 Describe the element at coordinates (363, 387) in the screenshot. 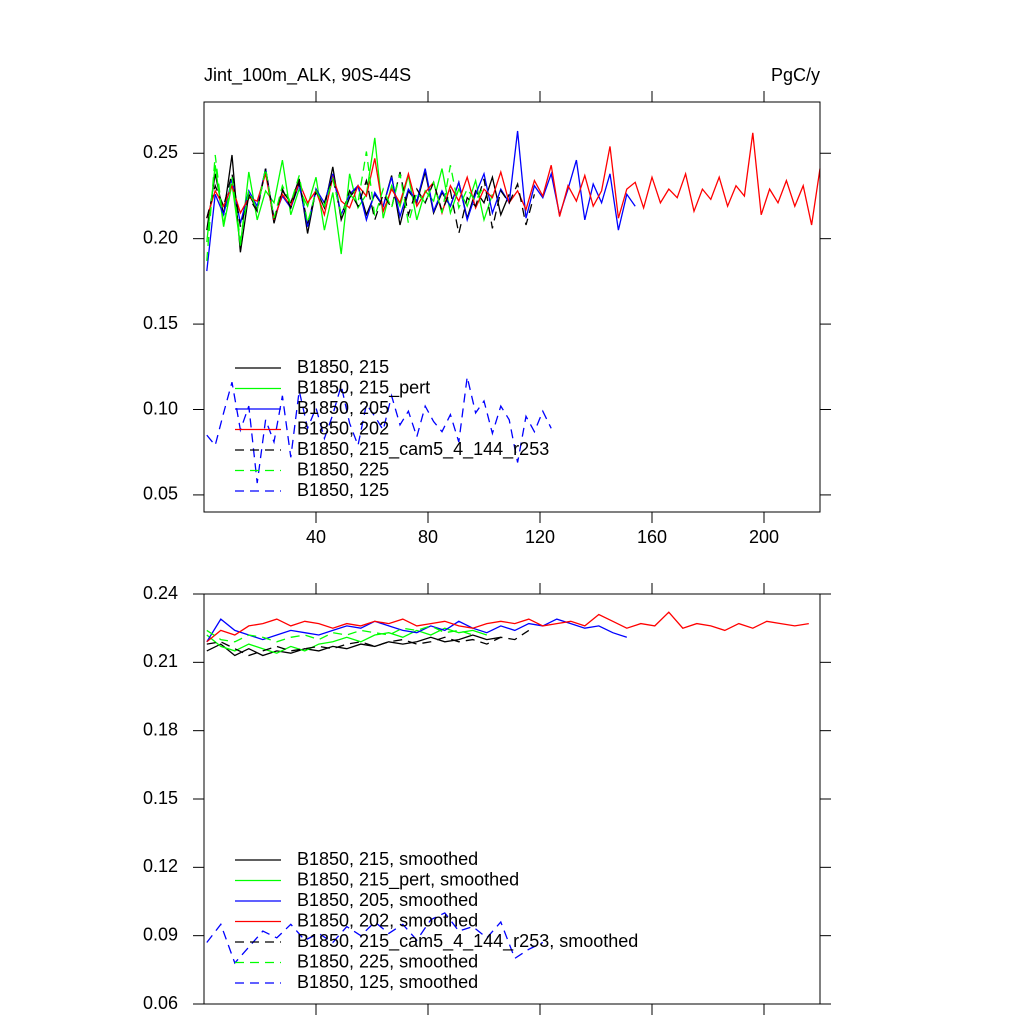

I see `legend-label: B1850, 215_pert` at that location.